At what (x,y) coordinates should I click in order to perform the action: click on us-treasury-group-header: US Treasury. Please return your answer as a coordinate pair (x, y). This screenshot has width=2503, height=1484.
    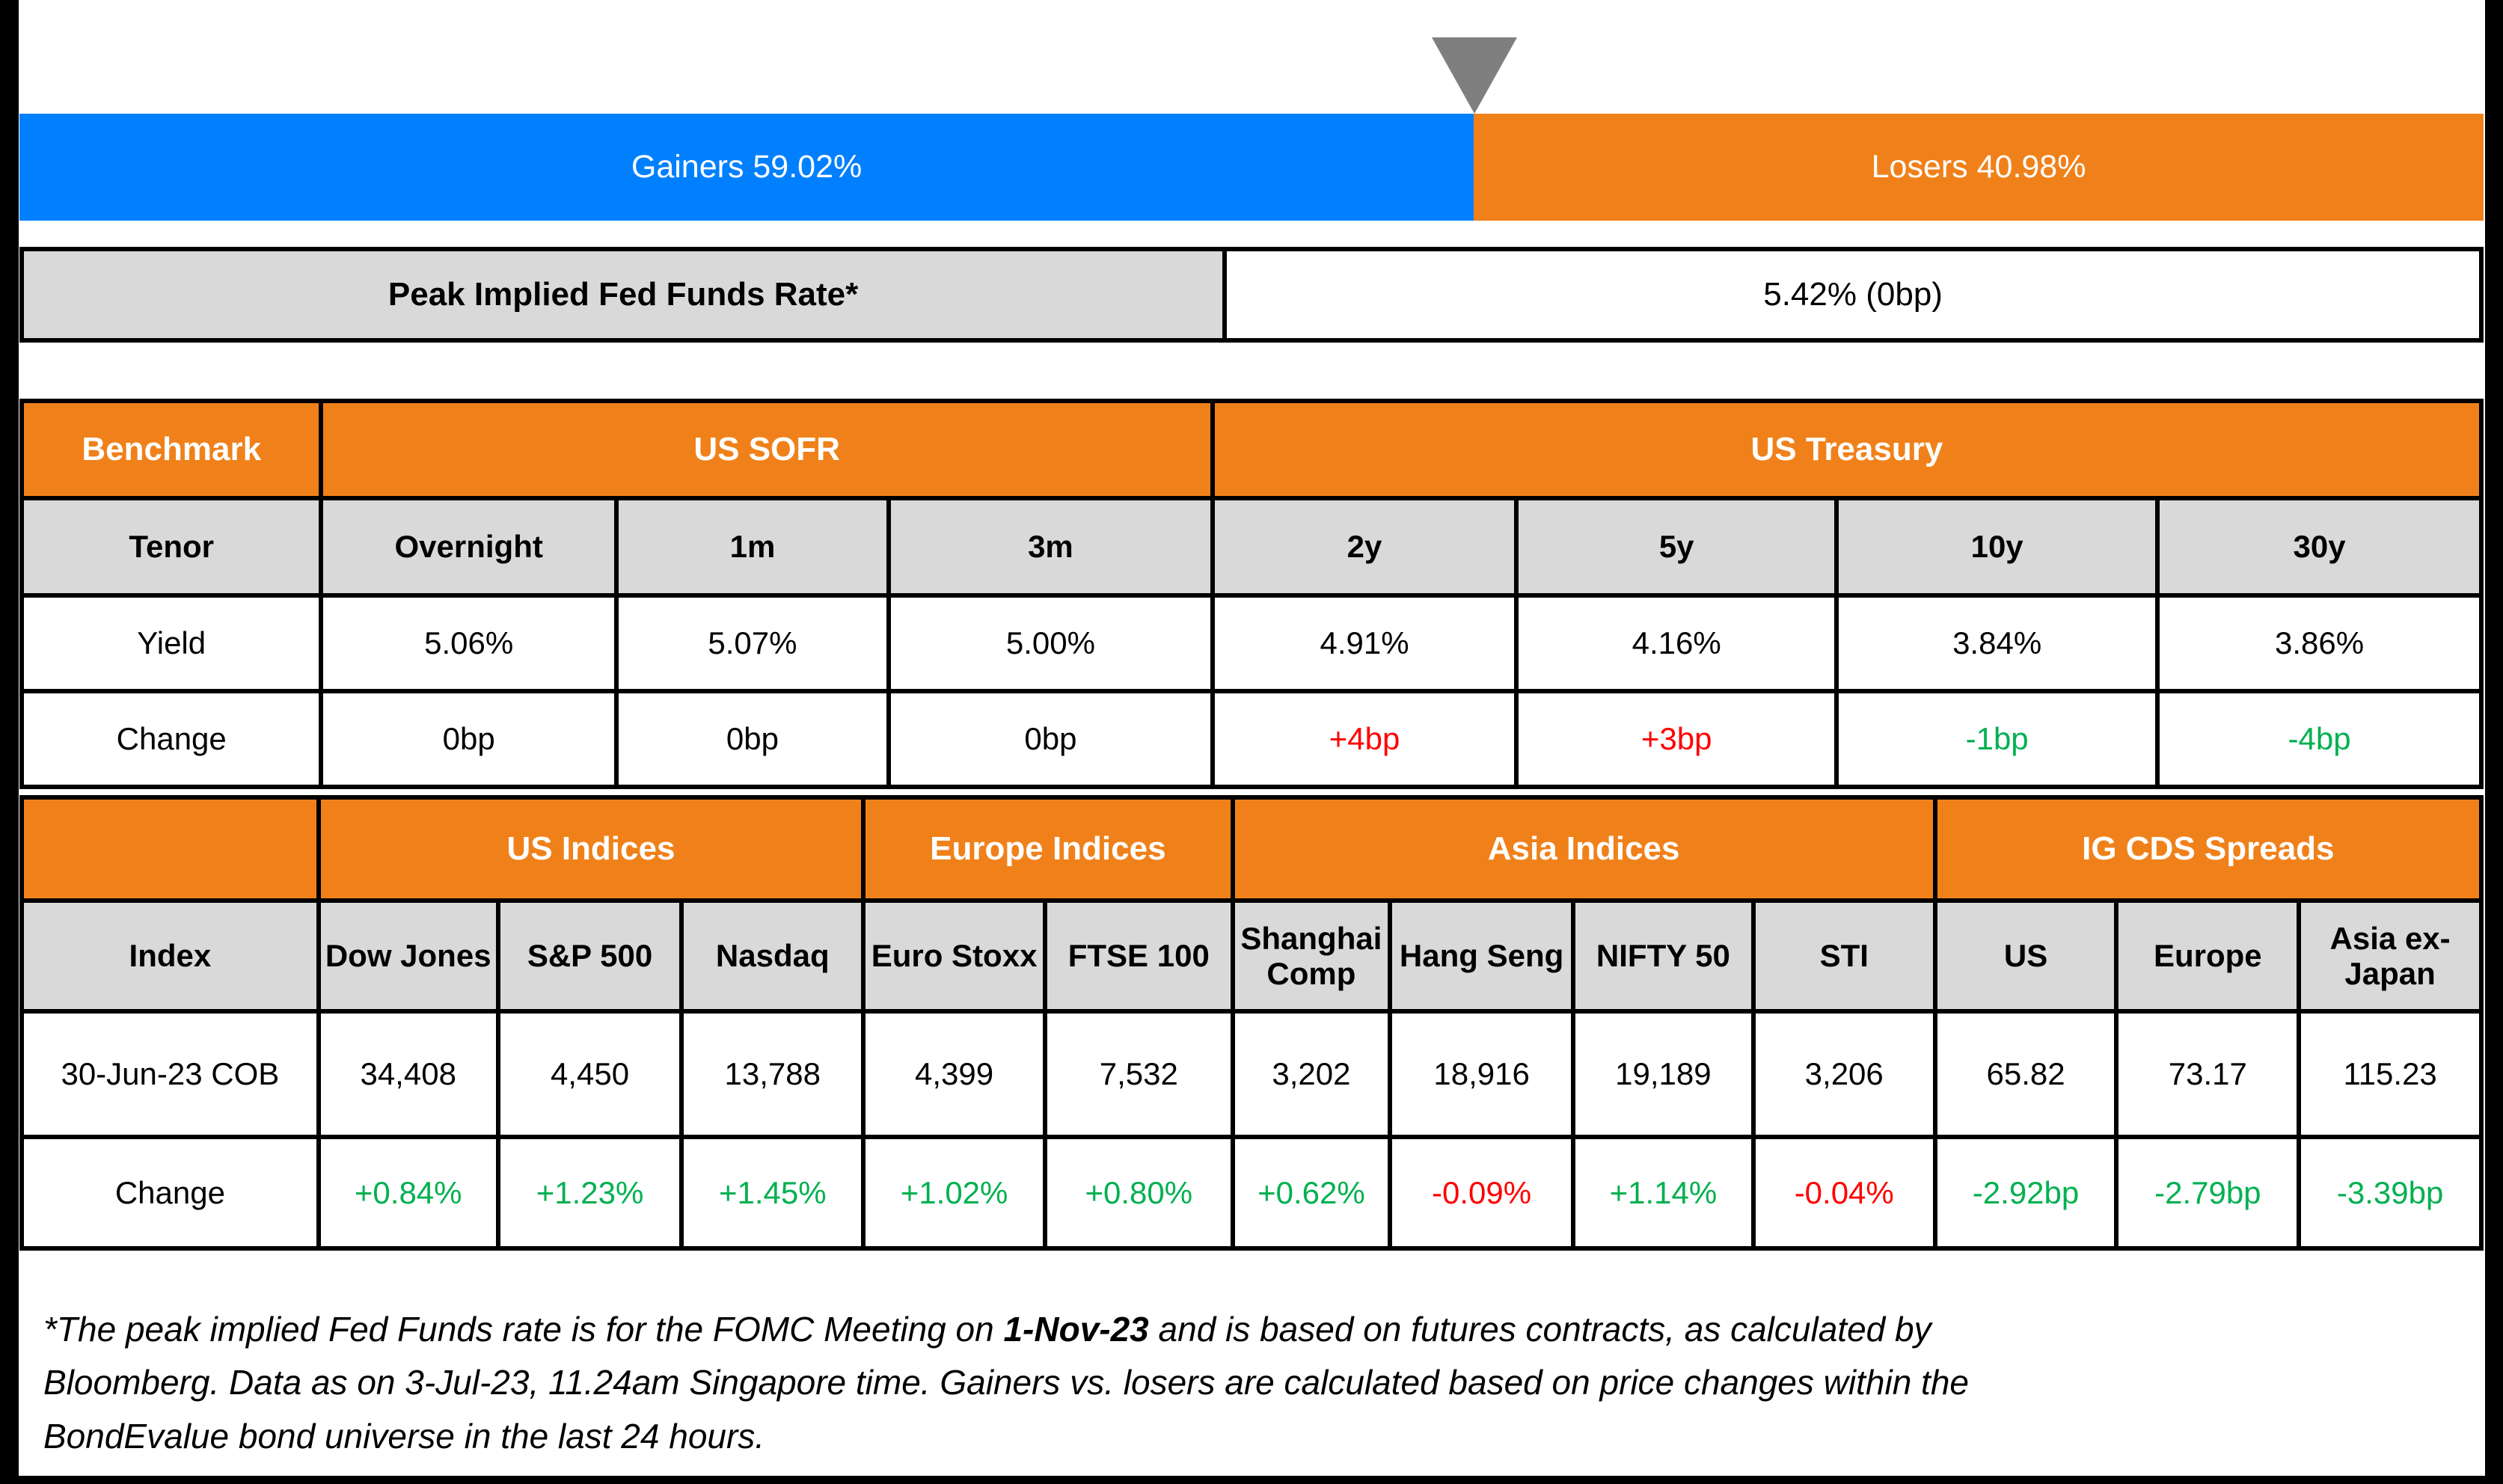
    Looking at the image, I should click on (1847, 449).